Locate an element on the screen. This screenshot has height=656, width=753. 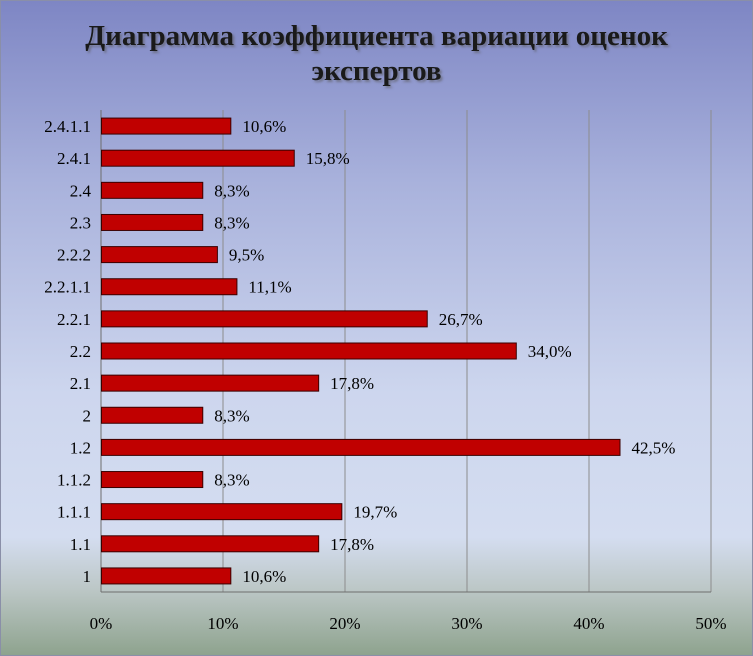
x-tick-label: 30% is located at coordinates (466, 623).